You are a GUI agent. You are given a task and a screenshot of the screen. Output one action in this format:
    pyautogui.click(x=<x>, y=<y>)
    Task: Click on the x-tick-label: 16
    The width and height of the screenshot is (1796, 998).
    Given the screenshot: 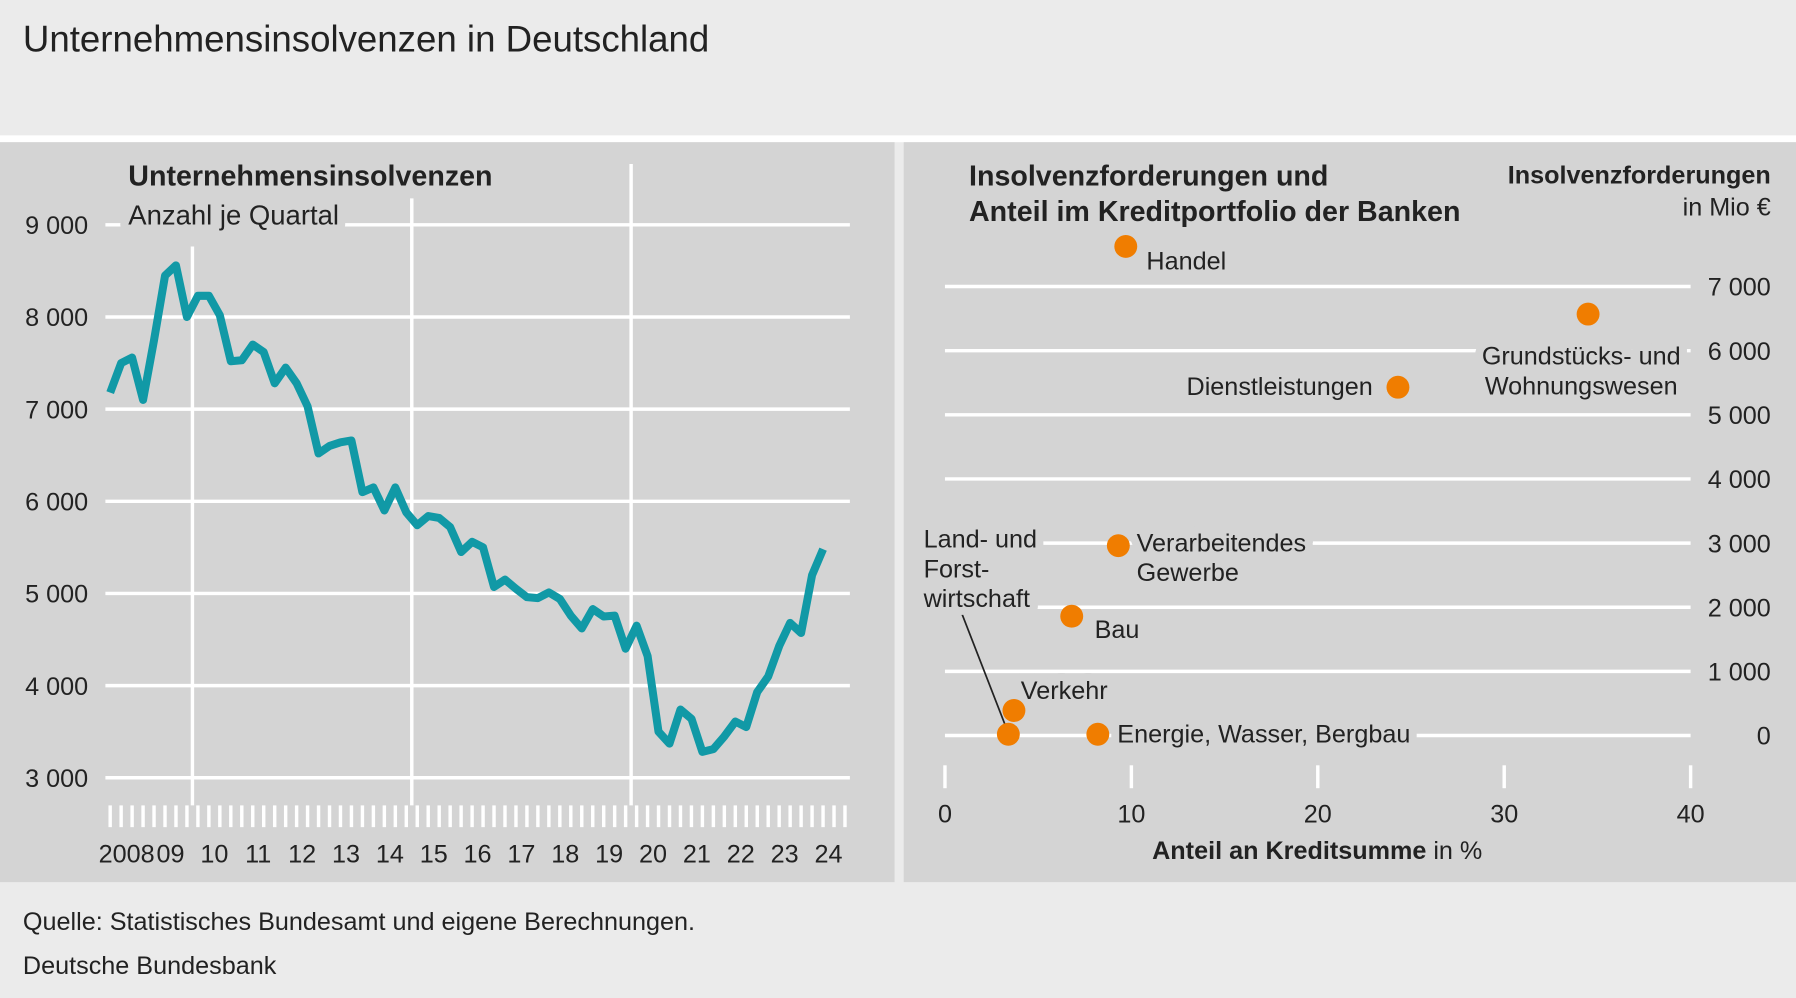 What is the action you would take?
    pyautogui.click(x=478, y=855)
    